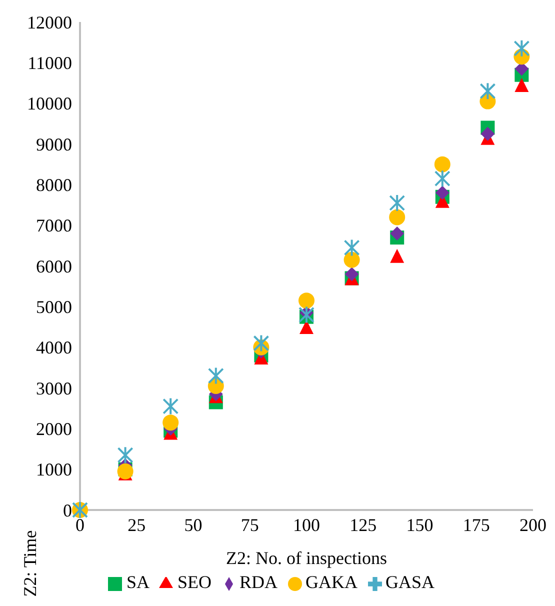  What do you see at coordinates (54, 266) in the screenshot?
I see `y-tick-label: 6000` at bounding box center [54, 266].